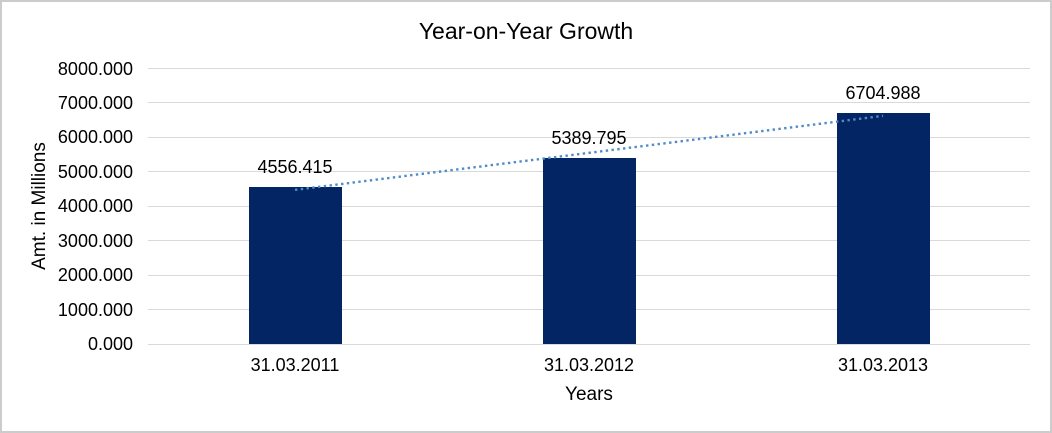  I want to click on bar-value-label: 6704.988, so click(883, 93).